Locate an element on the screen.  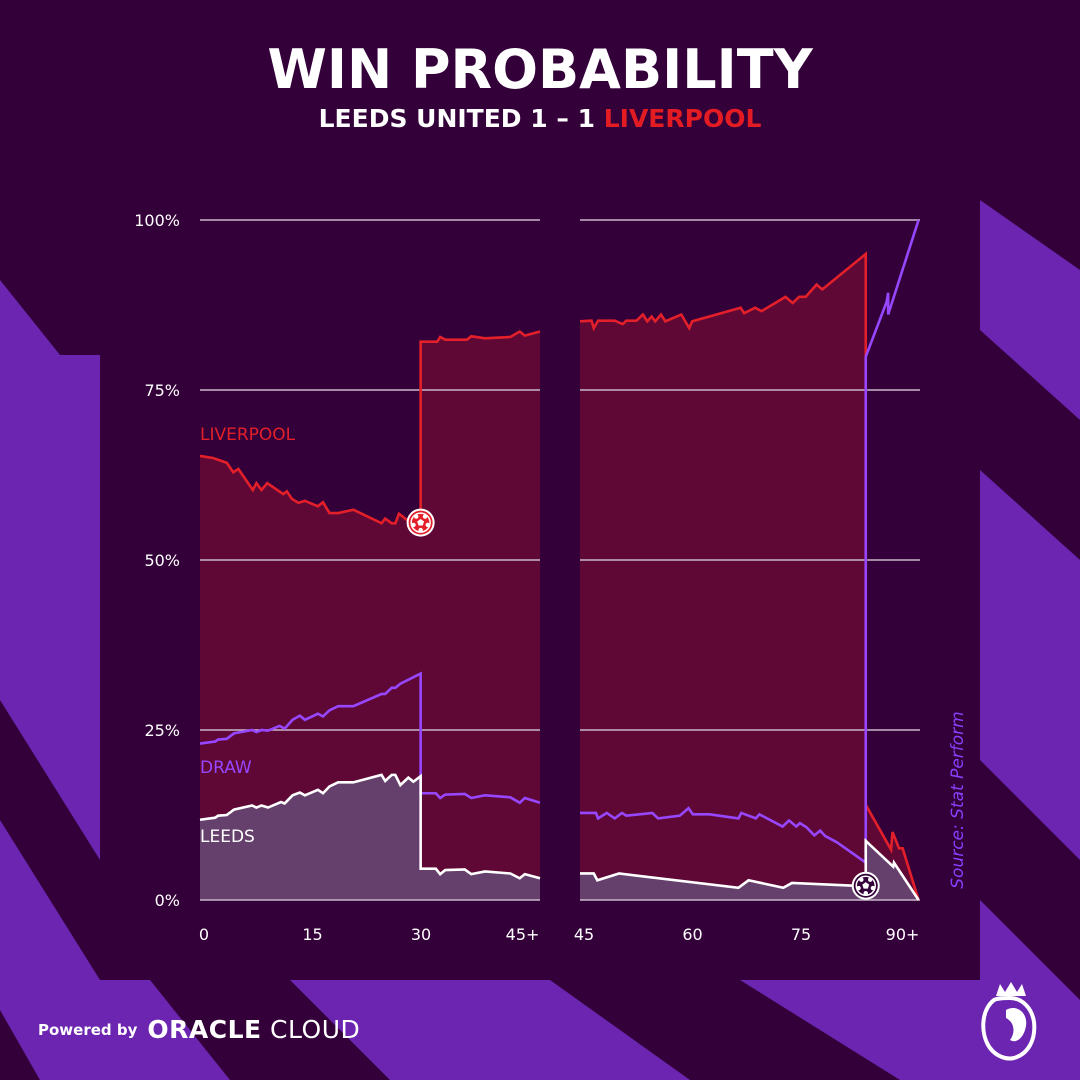
chart-title: WIN PROBABILITY is located at coordinates (540, 69).